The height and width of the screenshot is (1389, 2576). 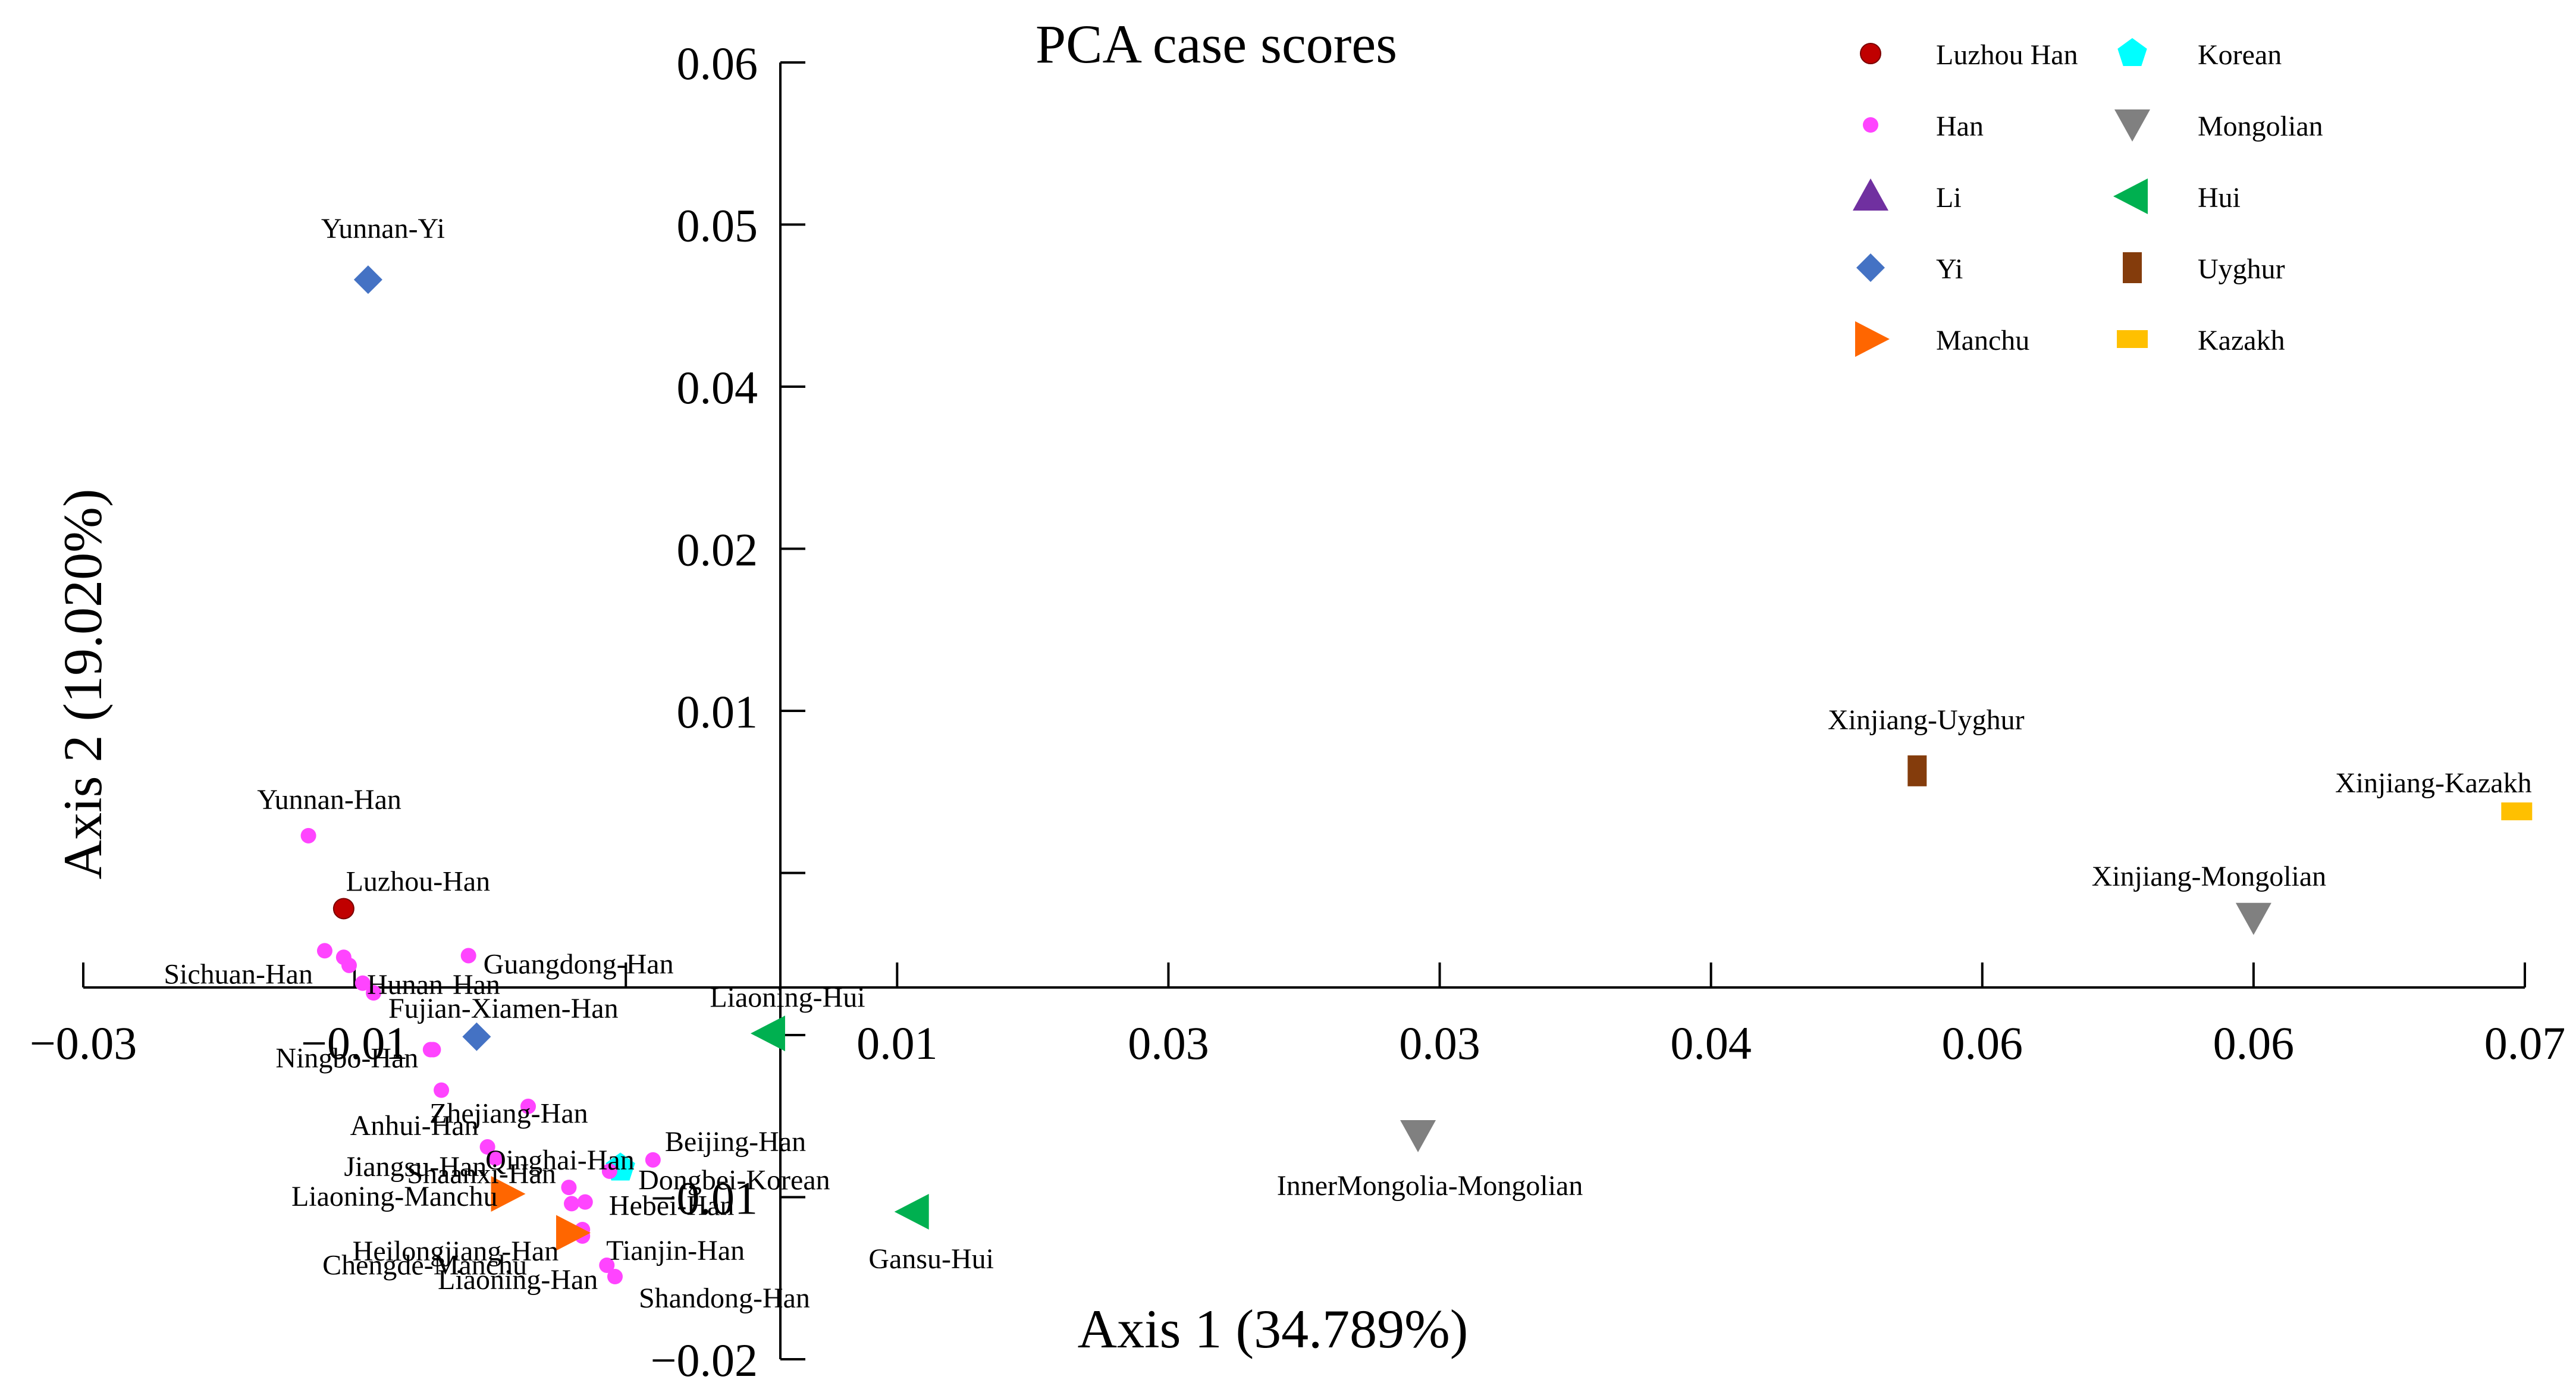 What do you see at coordinates (238, 974) in the screenshot?
I see `point-label: Sichuan-Han` at bounding box center [238, 974].